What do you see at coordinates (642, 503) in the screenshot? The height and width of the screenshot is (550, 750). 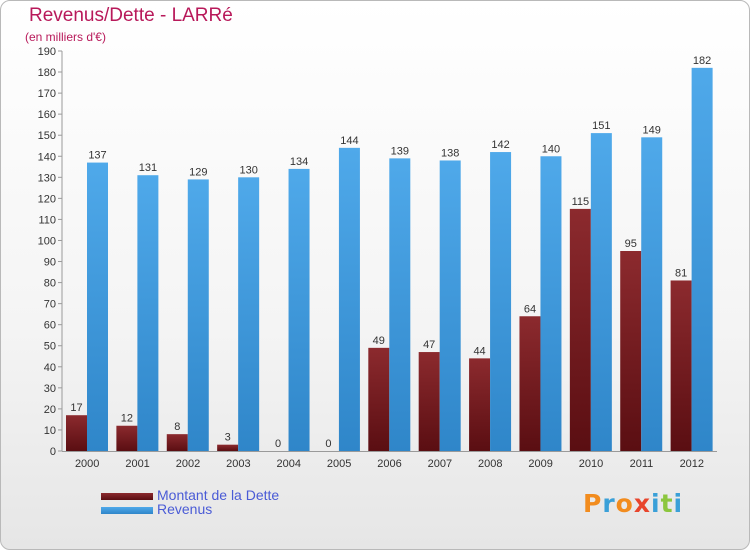 I see `logo-letter: x` at bounding box center [642, 503].